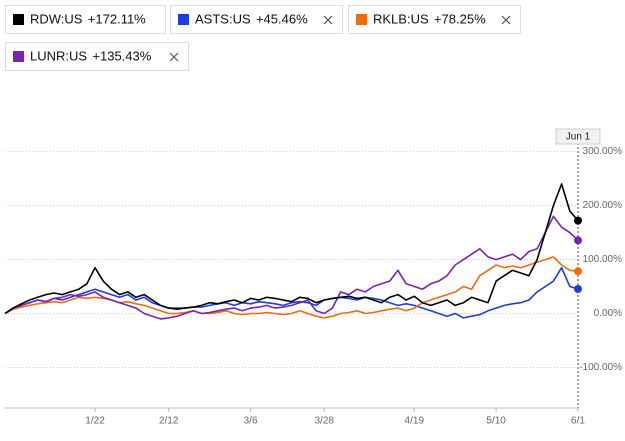  Describe the element at coordinates (603, 151) in the screenshot. I see `y-tick-label: 300.00%` at that location.